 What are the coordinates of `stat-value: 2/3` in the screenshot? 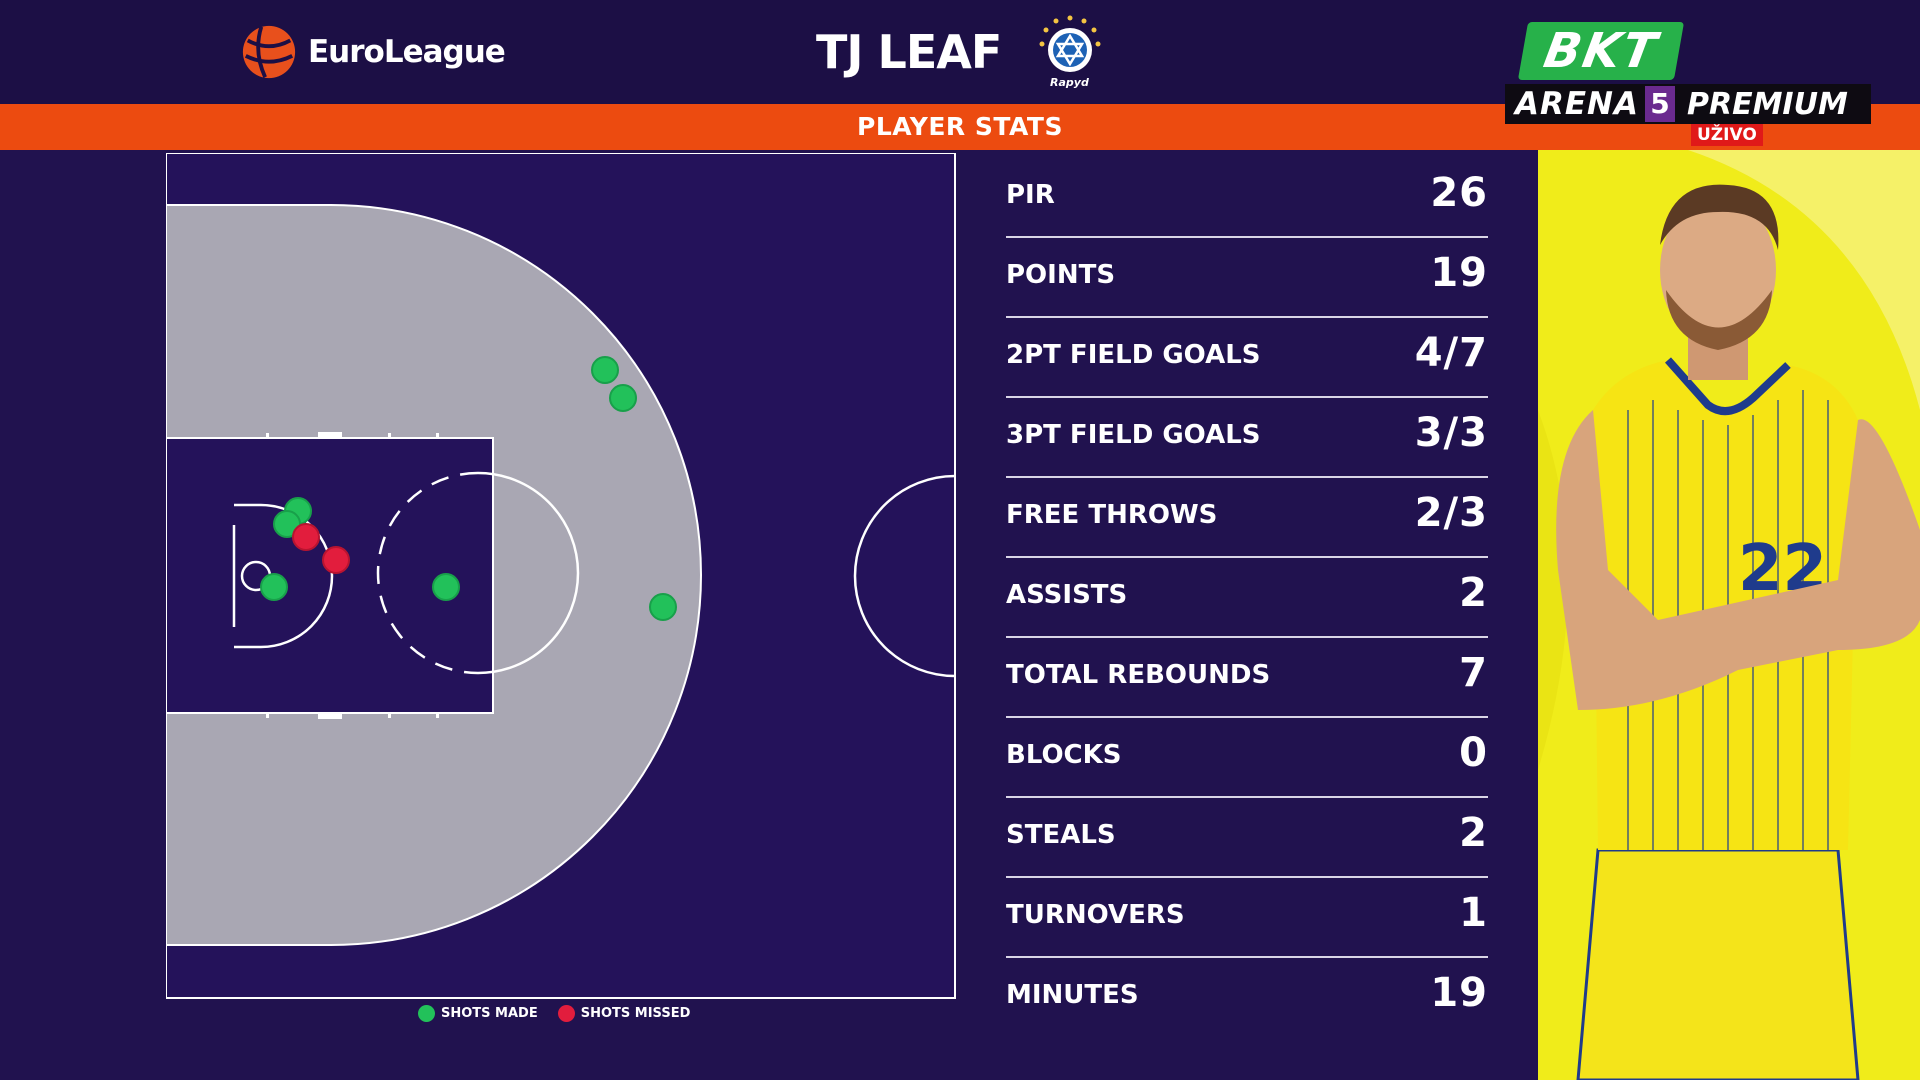 It's located at (1451, 513).